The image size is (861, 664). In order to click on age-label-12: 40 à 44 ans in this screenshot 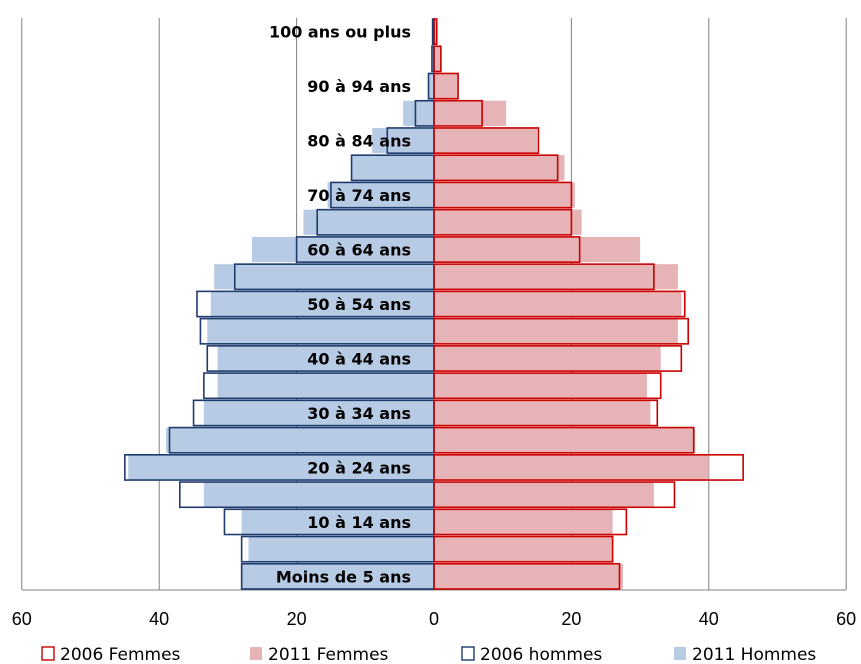, I will do `click(359, 358)`.